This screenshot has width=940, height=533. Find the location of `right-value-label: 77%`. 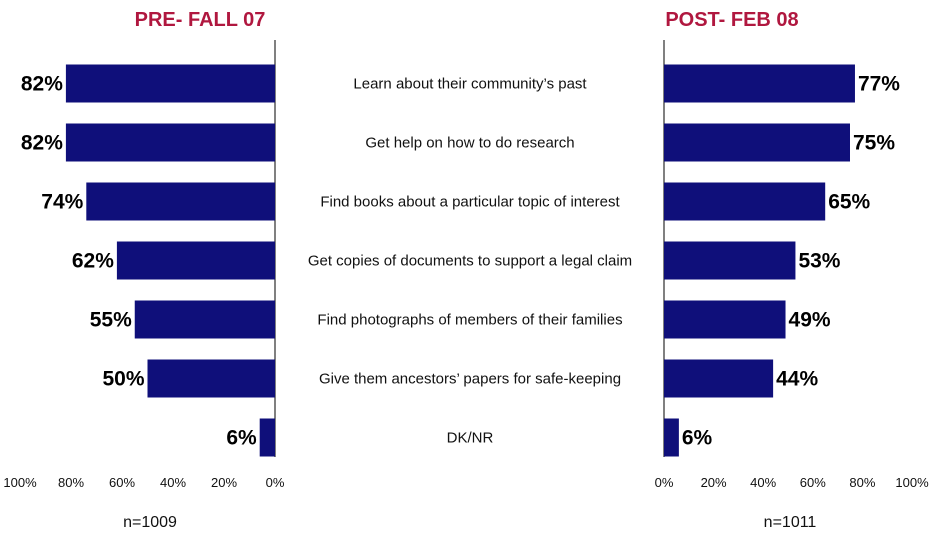

right-value-label: 77% is located at coordinates (879, 84).